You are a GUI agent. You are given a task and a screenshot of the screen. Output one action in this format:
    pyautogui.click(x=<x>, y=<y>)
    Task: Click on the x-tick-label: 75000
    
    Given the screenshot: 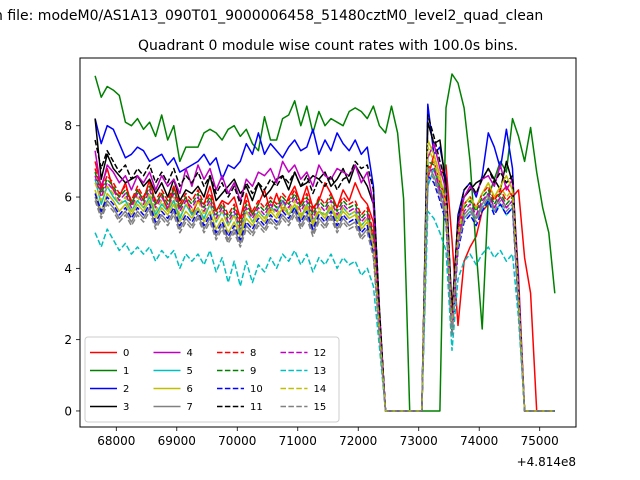 What is the action you would take?
    pyautogui.click(x=540, y=441)
    